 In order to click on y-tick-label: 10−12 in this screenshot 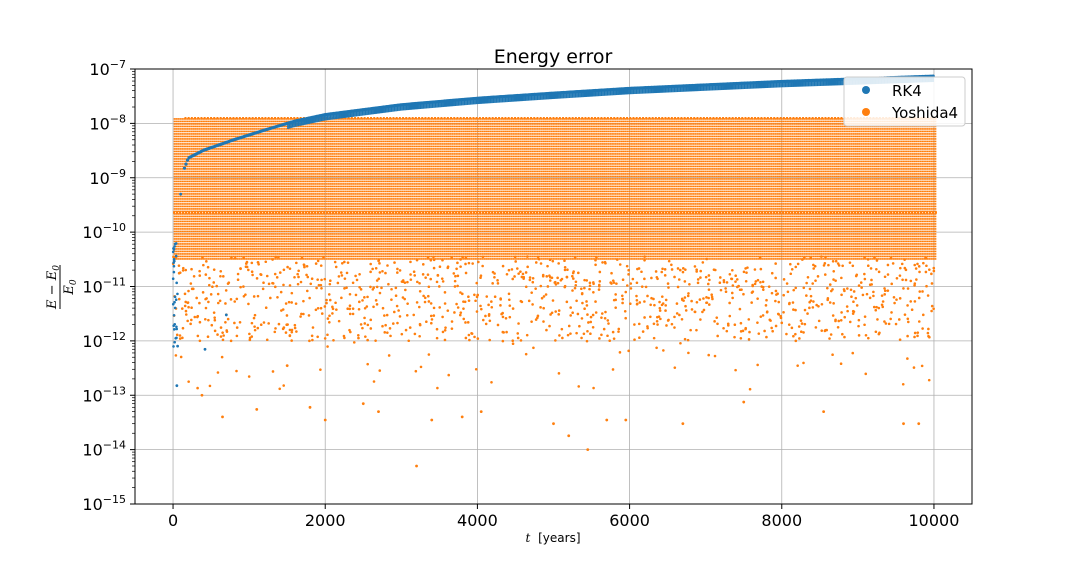, I will do `click(104, 340)`.